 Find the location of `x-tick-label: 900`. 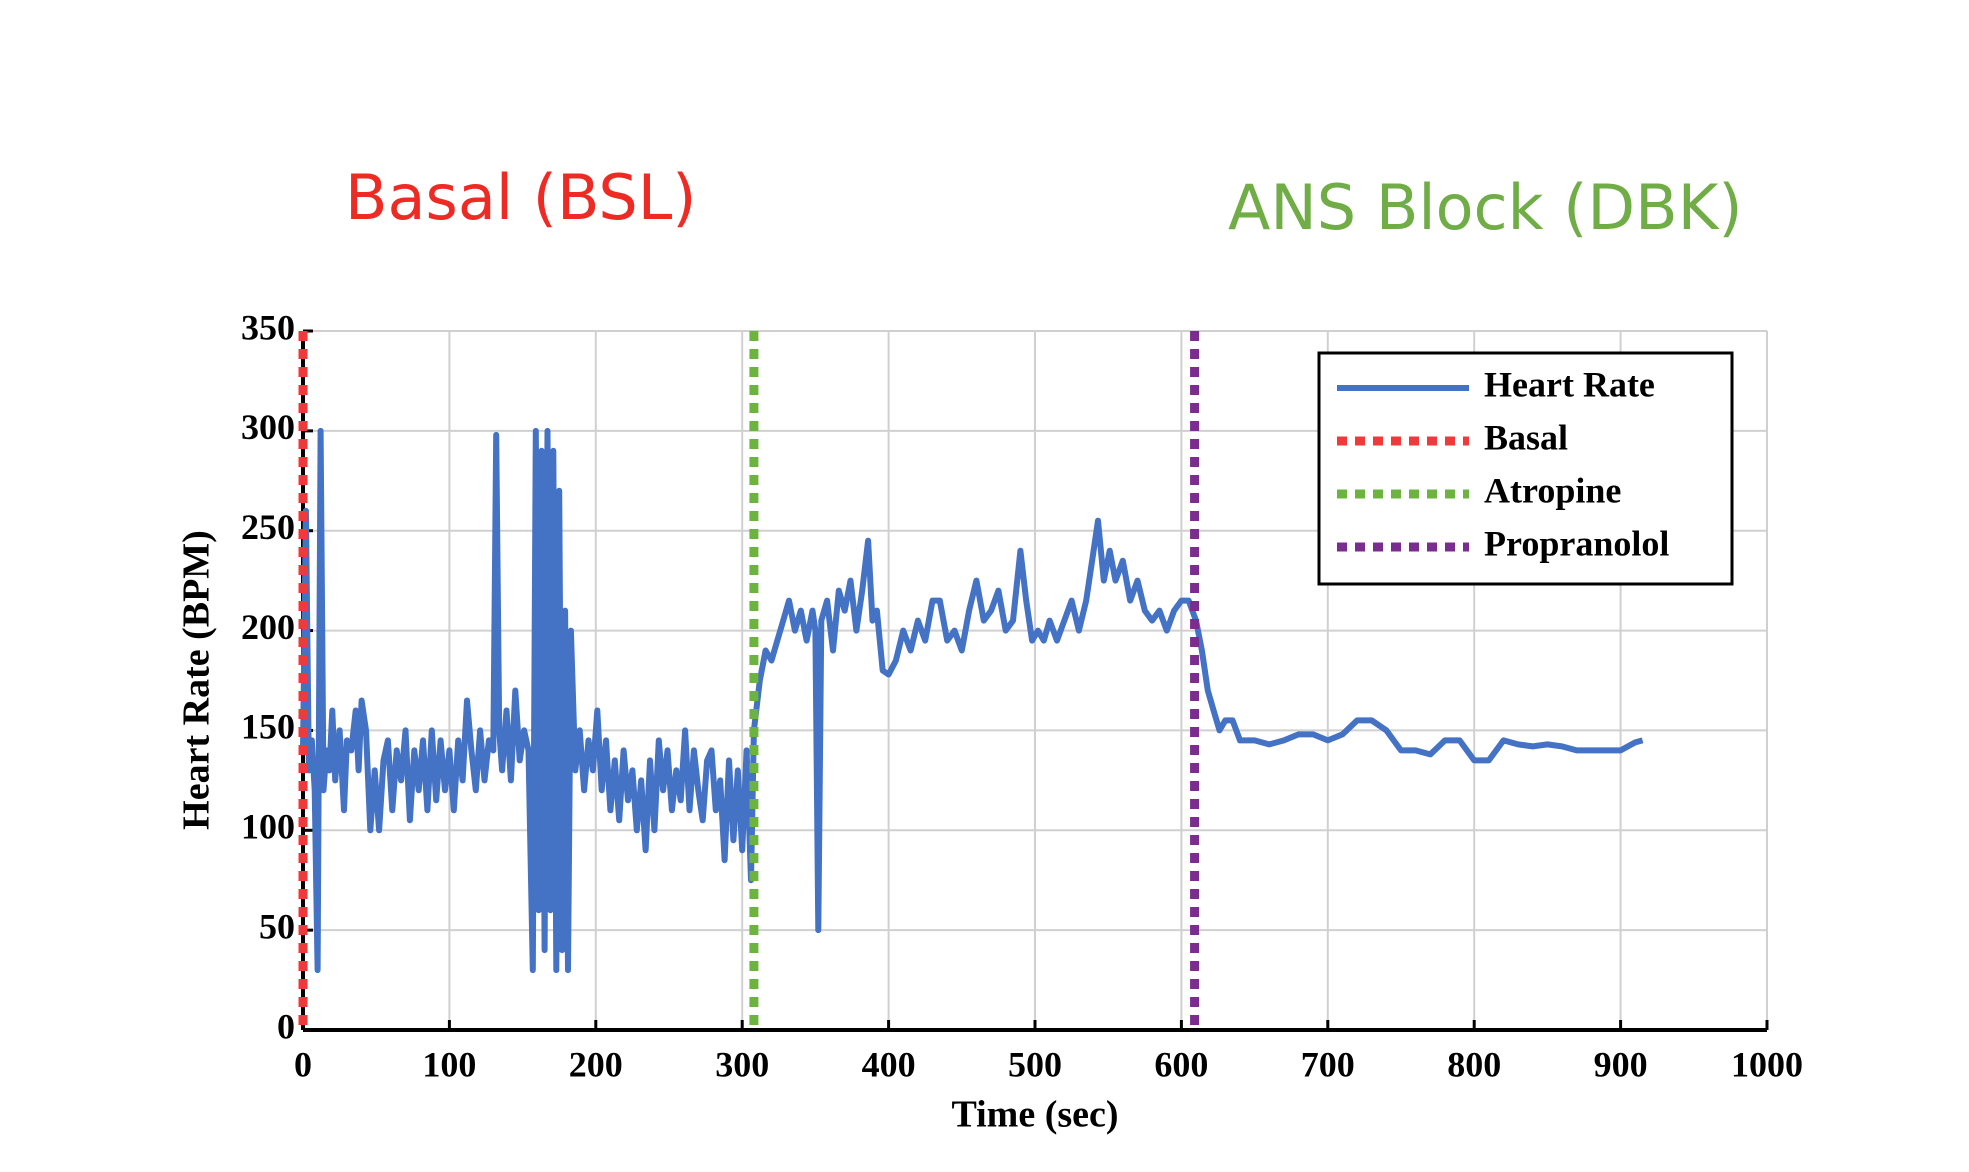

x-tick-label: 900 is located at coordinates (1621, 1064).